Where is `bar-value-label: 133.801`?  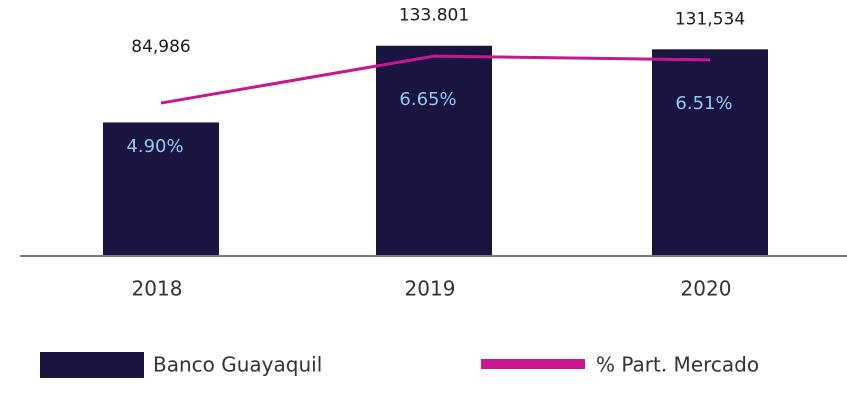 bar-value-label: 133.801 is located at coordinates (434, 16).